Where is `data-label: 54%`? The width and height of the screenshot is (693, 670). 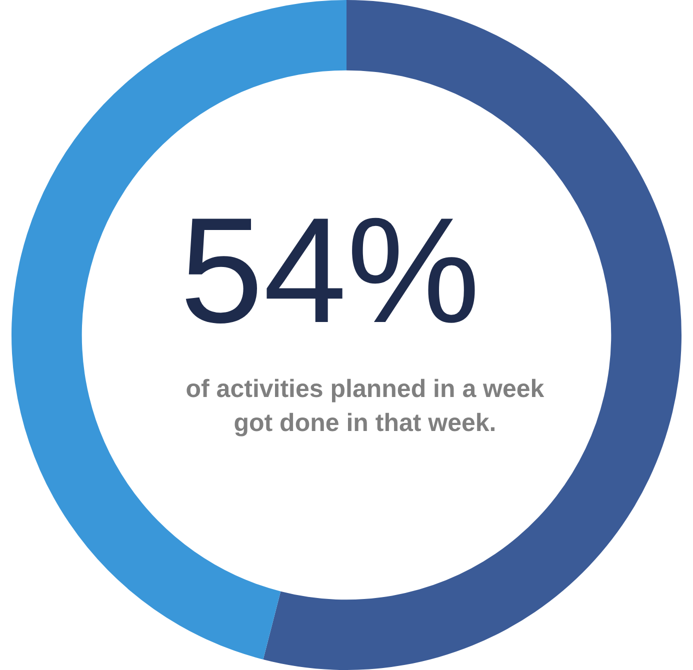 data-label: 54% is located at coordinates (330, 270).